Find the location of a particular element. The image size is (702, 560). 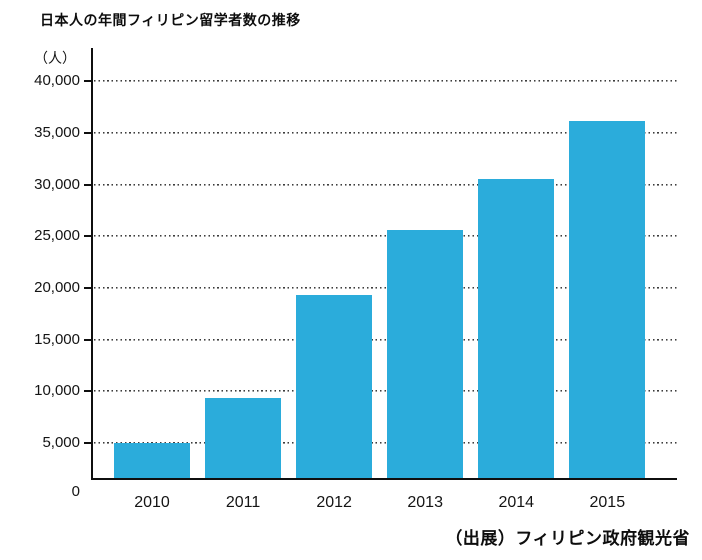

bar-2013 is located at coordinates (425, 354).